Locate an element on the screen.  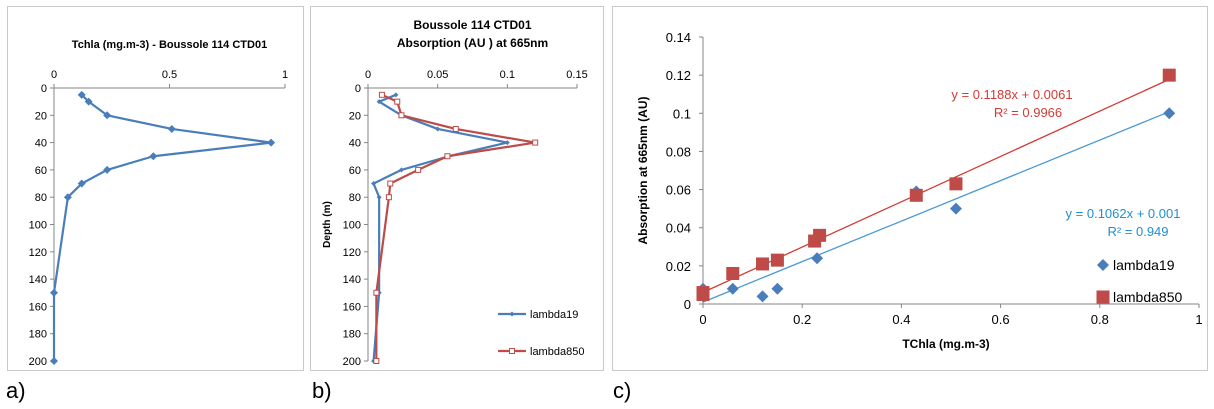
y-tick-label: 0.1 is located at coordinates (682, 113).